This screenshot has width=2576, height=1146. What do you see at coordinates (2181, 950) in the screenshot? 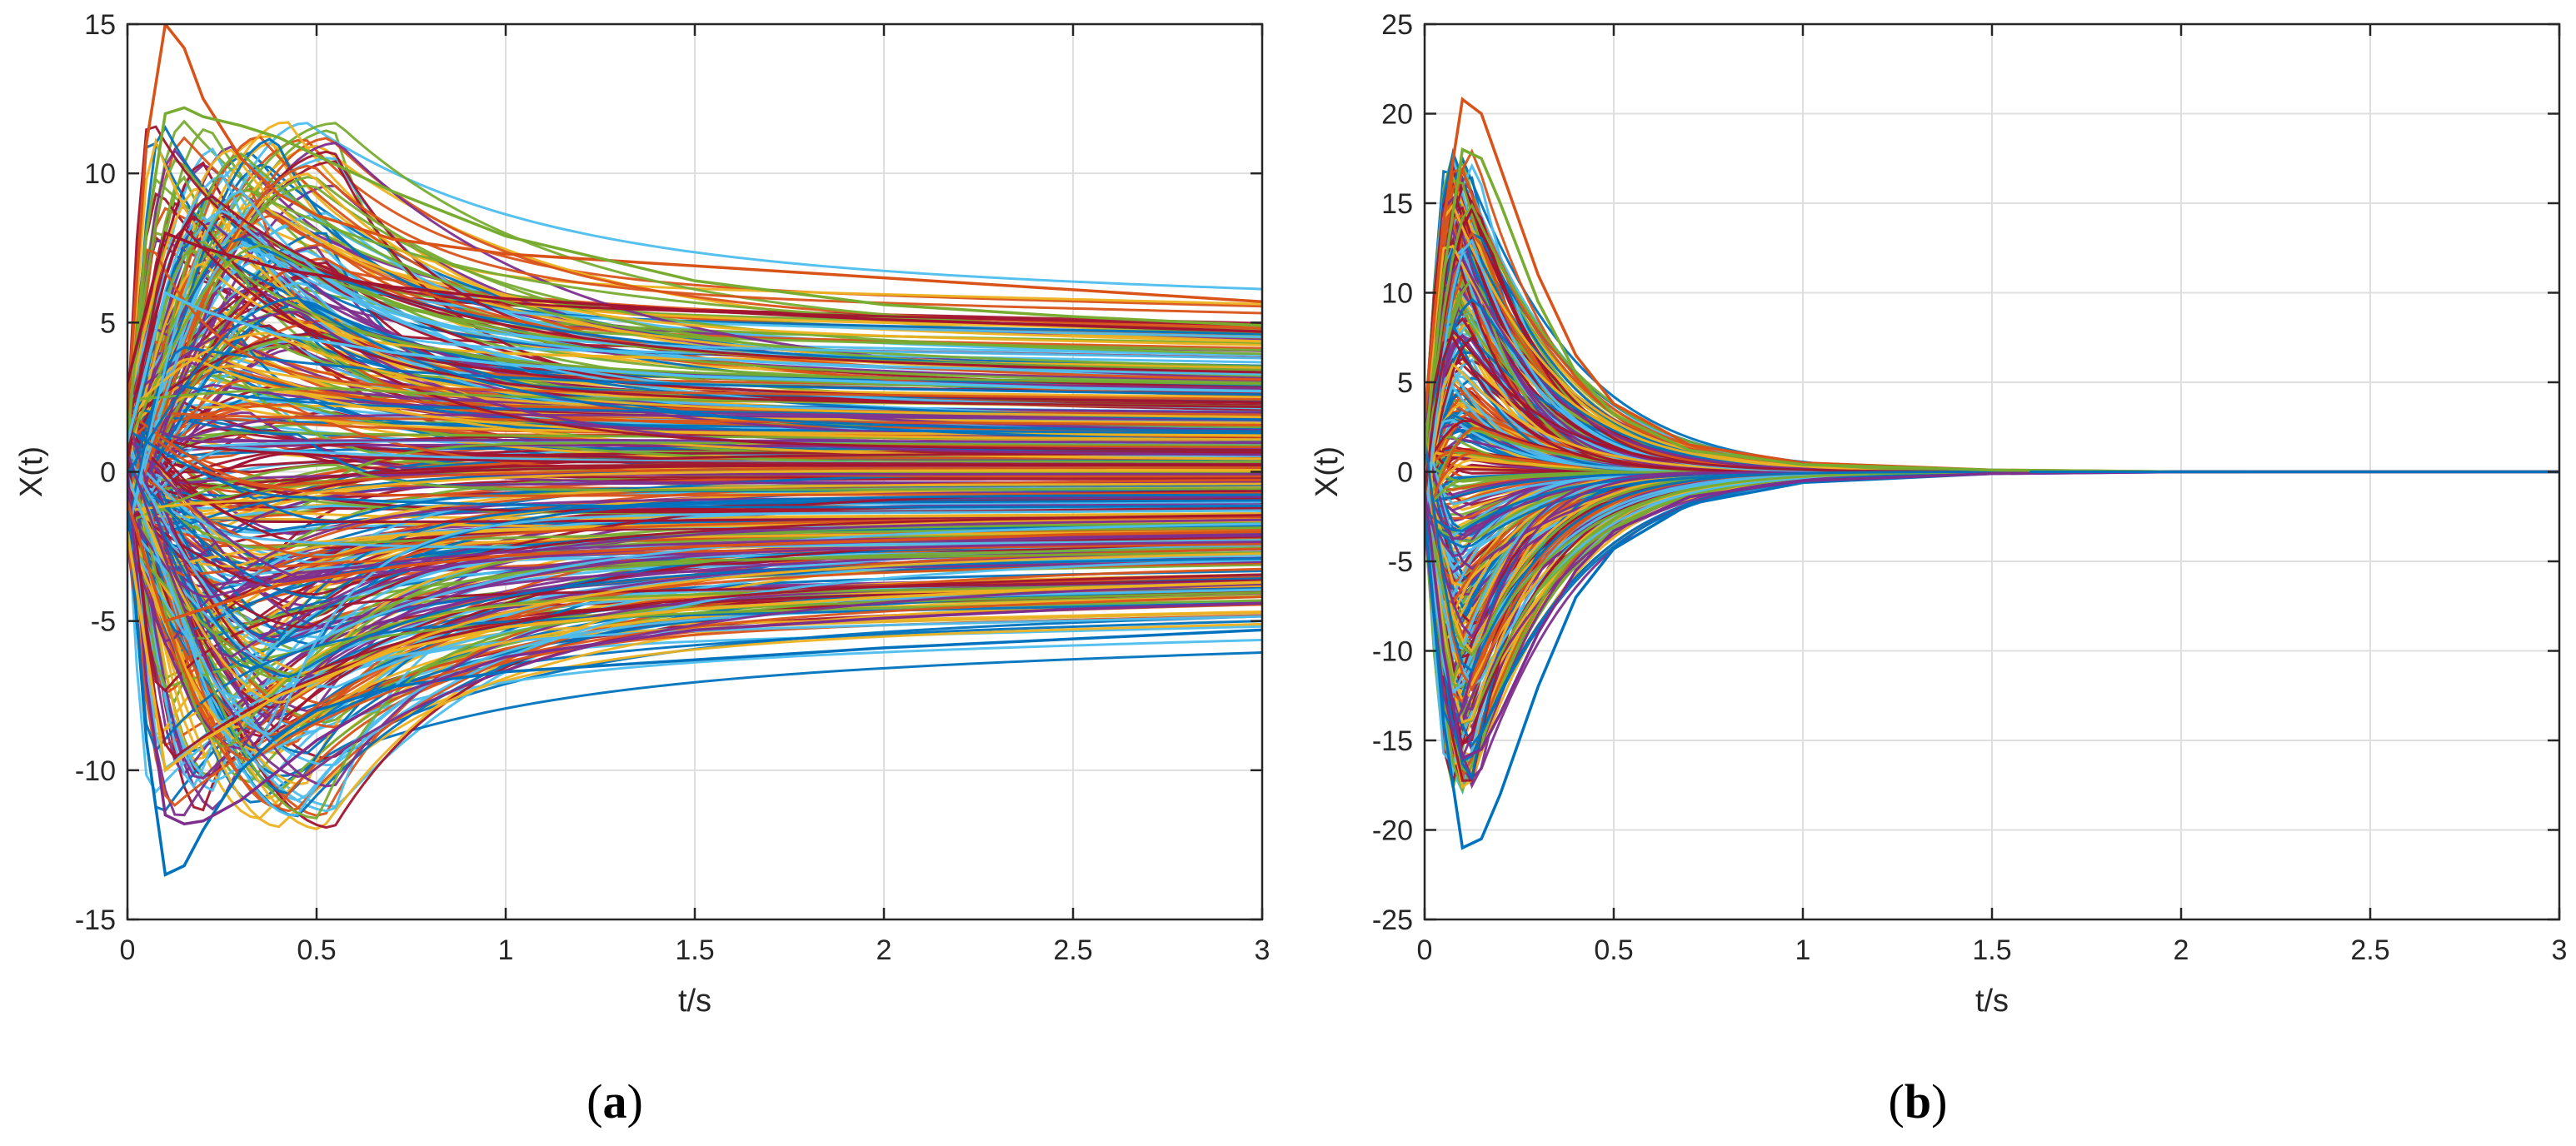
I see `x-tick-label: 2` at bounding box center [2181, 950].